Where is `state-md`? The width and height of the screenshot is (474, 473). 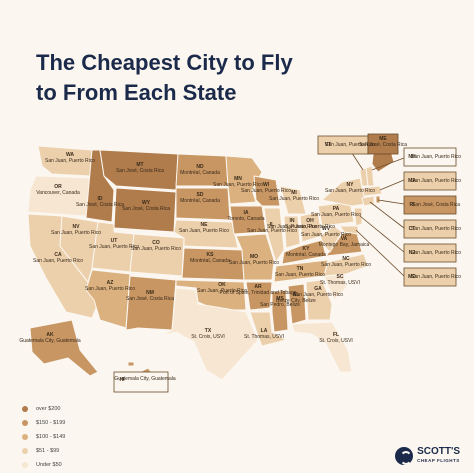 state-md is located at coordinates (349, 230).